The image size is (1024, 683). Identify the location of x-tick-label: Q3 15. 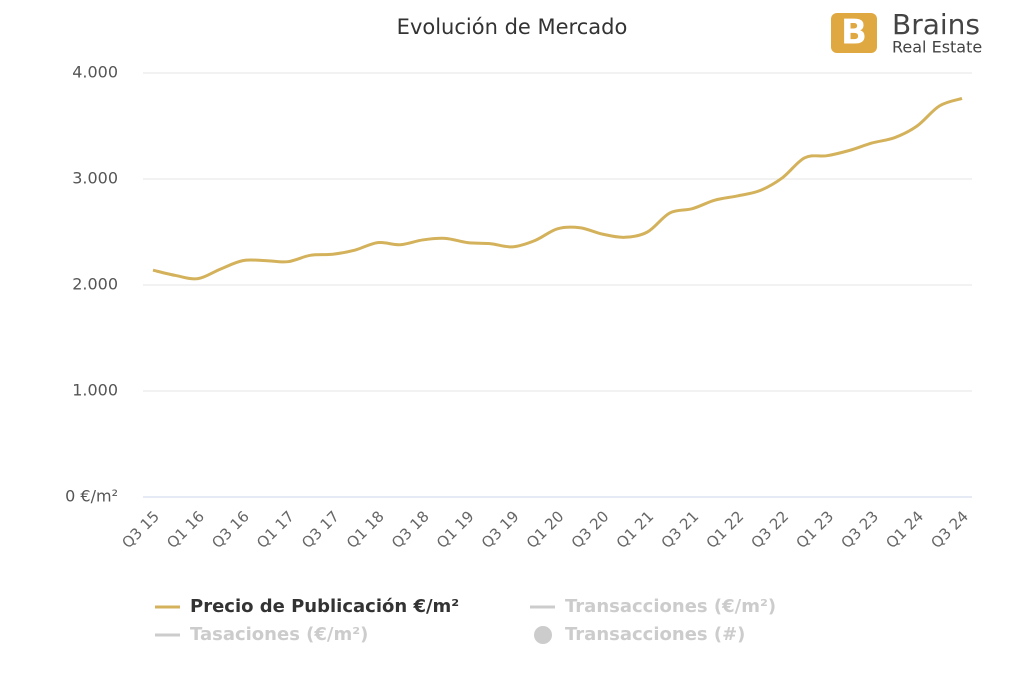
(140, 529).